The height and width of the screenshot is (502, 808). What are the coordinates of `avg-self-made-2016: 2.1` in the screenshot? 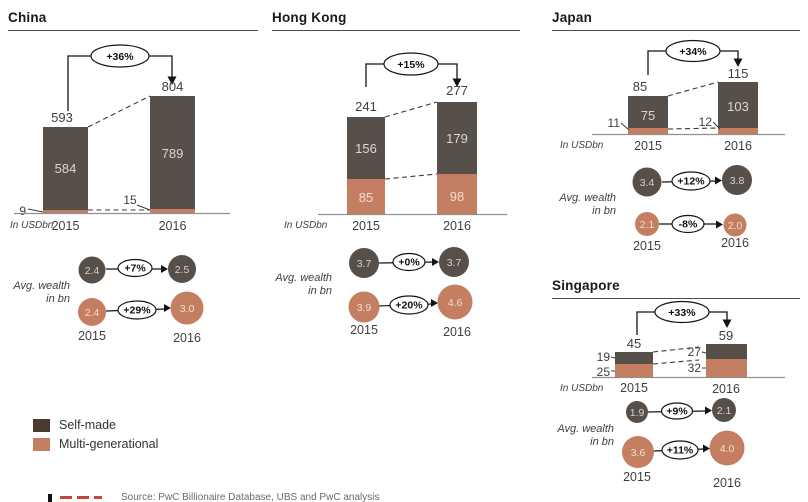 It's located at (724, 411).